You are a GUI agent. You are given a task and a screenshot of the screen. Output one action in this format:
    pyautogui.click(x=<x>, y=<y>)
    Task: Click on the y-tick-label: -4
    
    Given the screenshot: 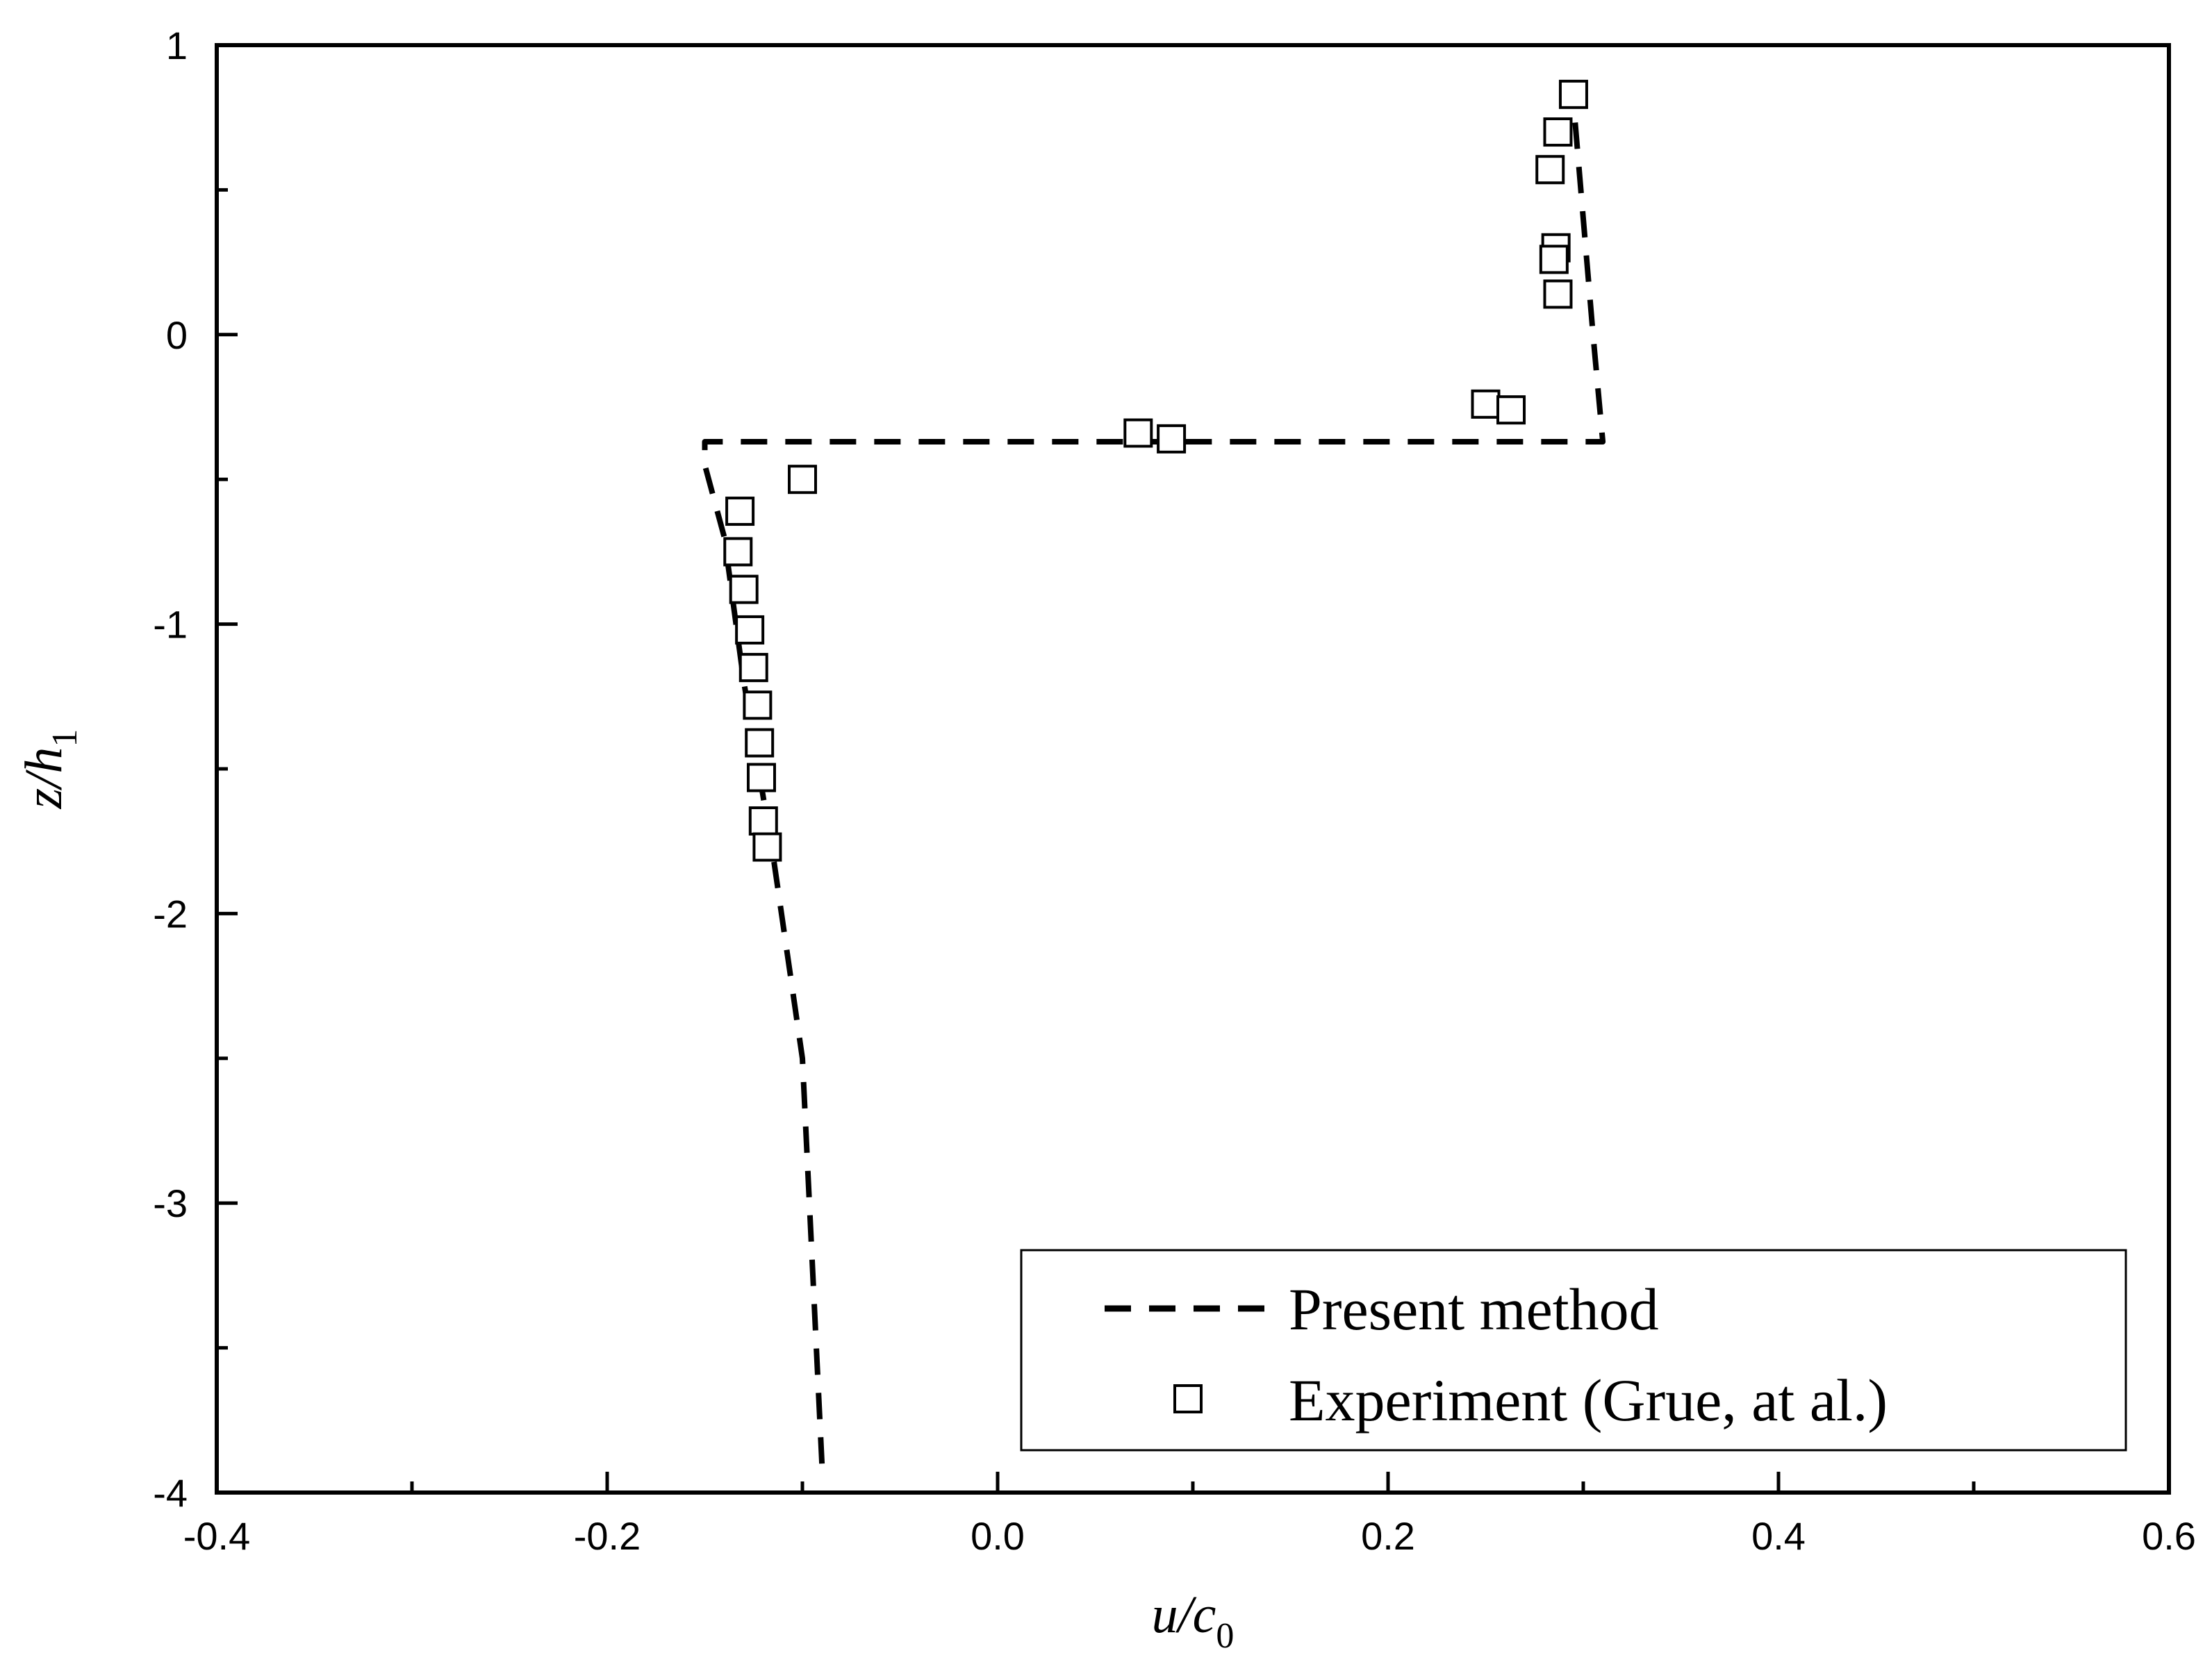 What is the action you would take?
    pyautogui.click(x=170, y=1493)
    